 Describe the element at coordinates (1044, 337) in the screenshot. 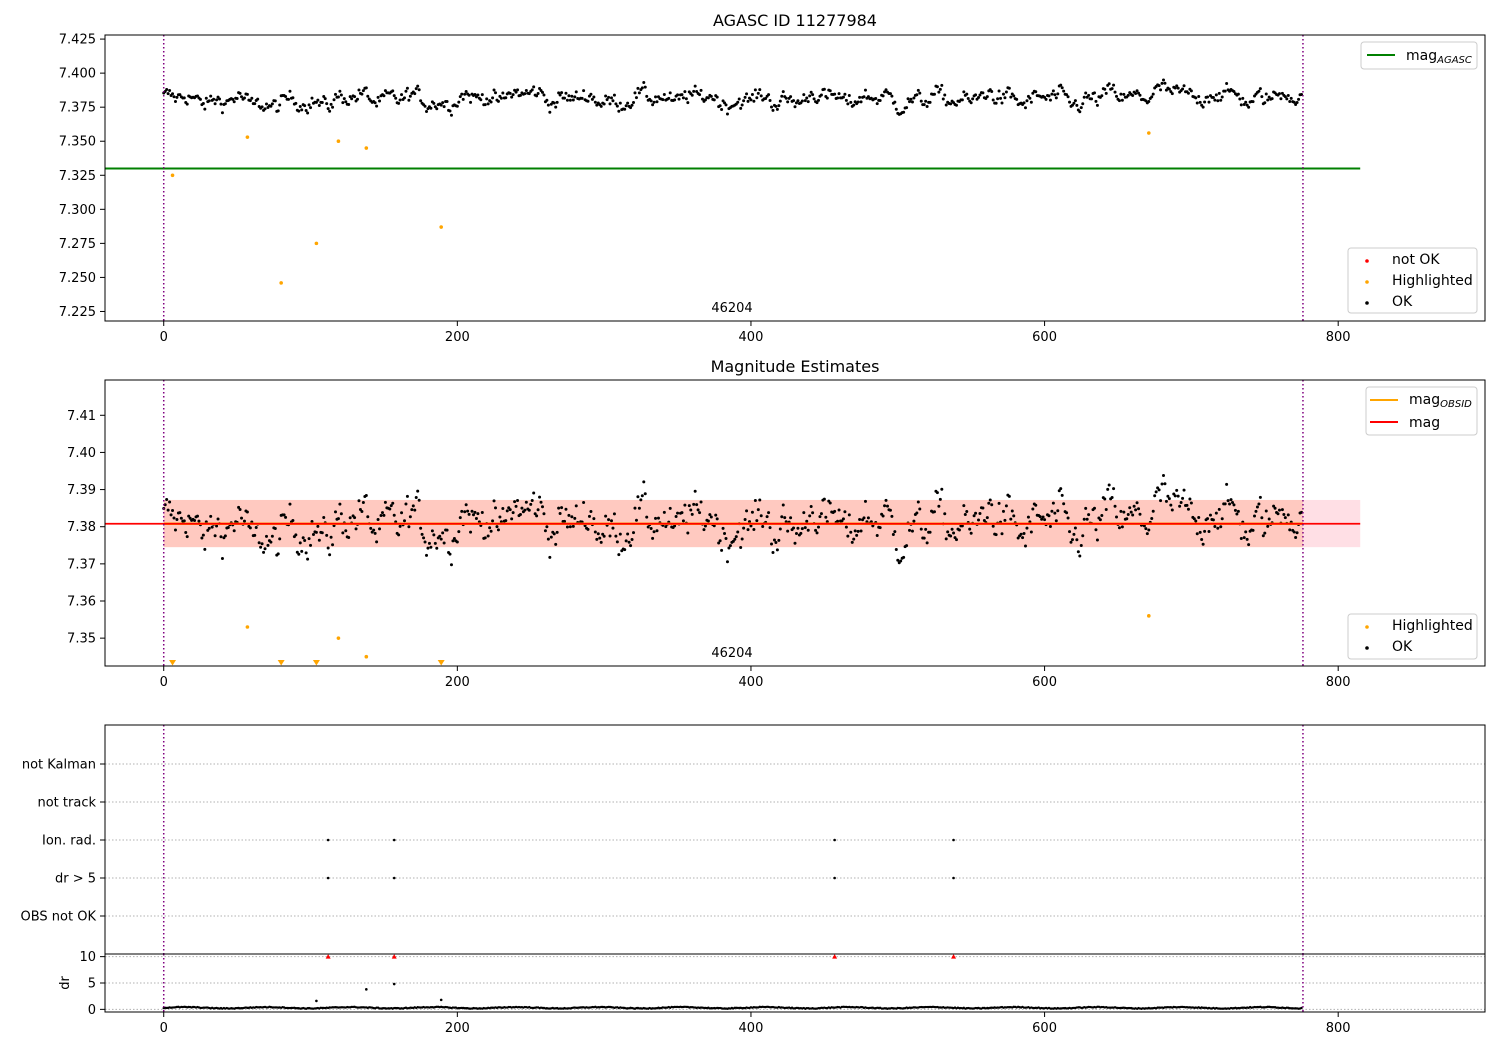

I see `agasc-x-tick-label: 600` at that location.